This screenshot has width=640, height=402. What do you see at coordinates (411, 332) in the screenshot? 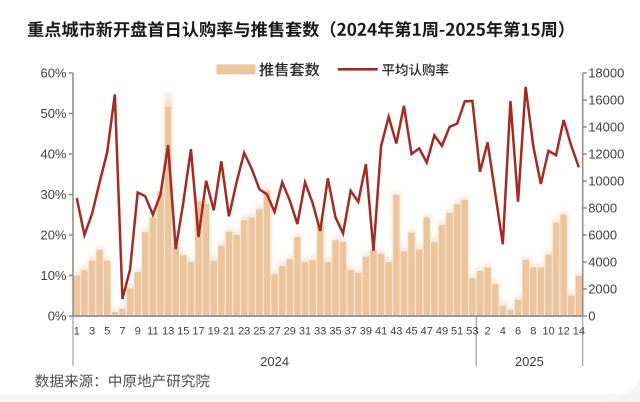
I see `svg-text: 45` at bounding box center [411, 332].